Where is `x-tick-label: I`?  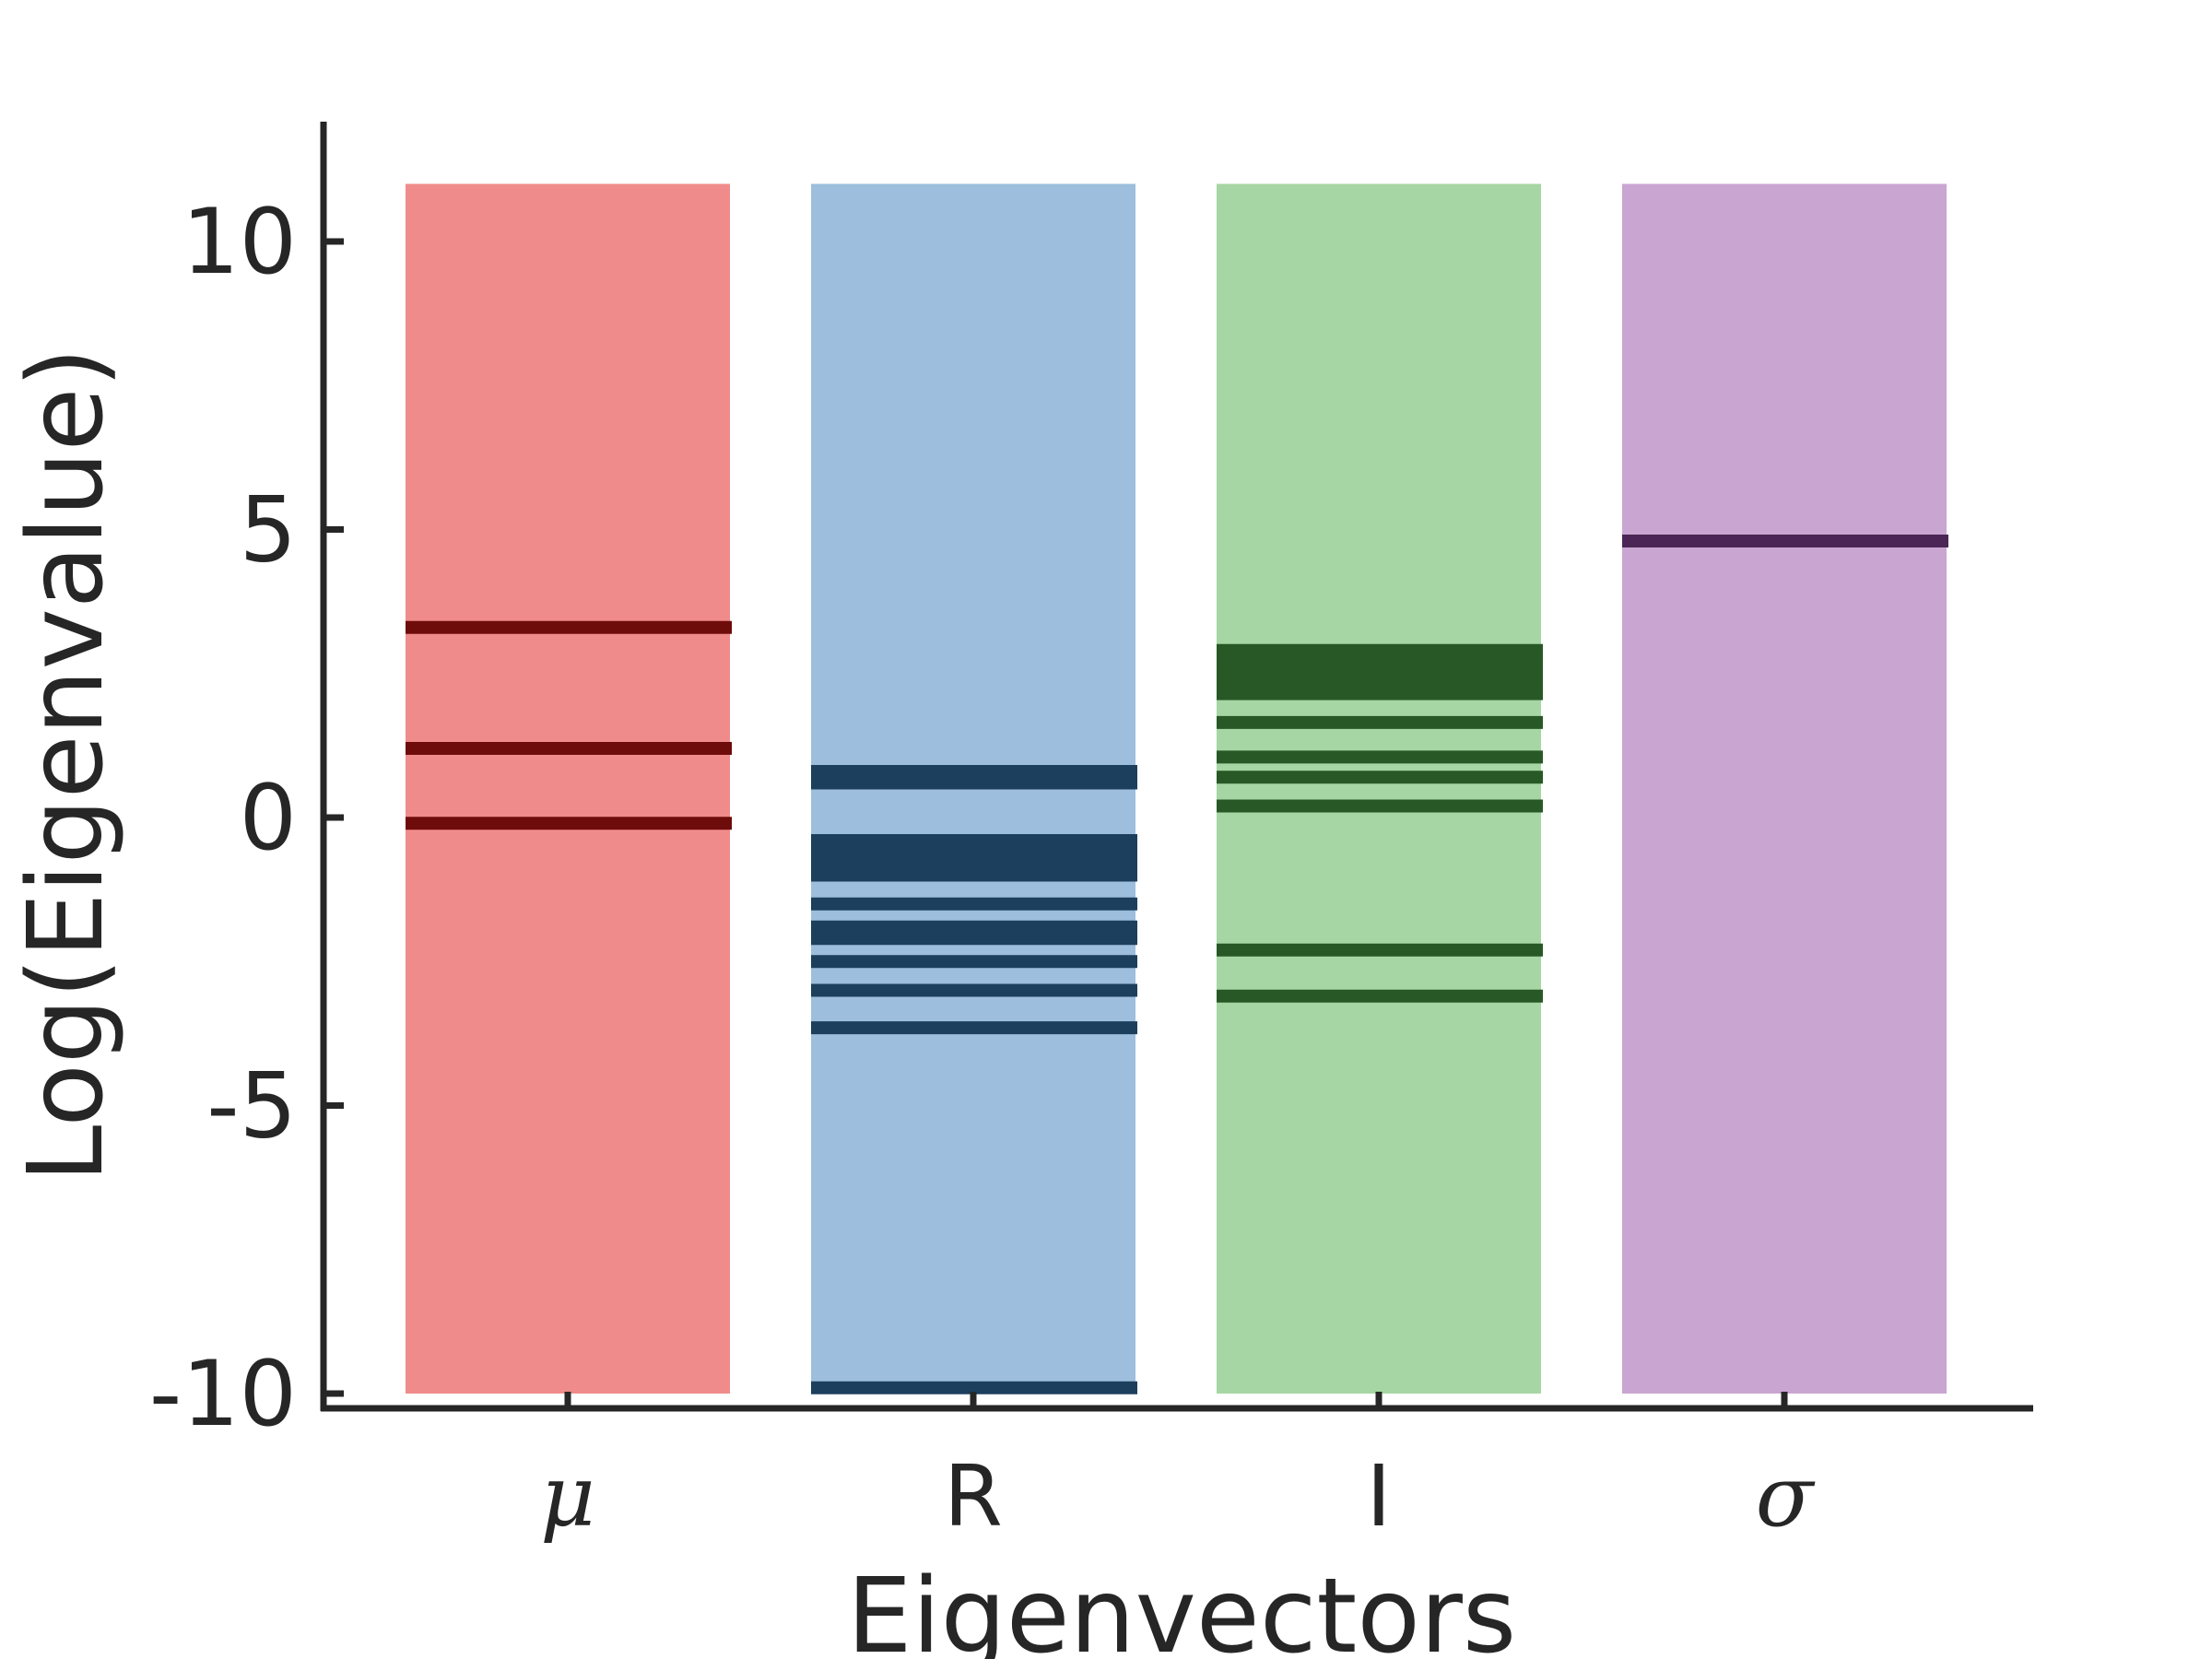 x-tick-label: I is located at coordinates (1378, 1496).